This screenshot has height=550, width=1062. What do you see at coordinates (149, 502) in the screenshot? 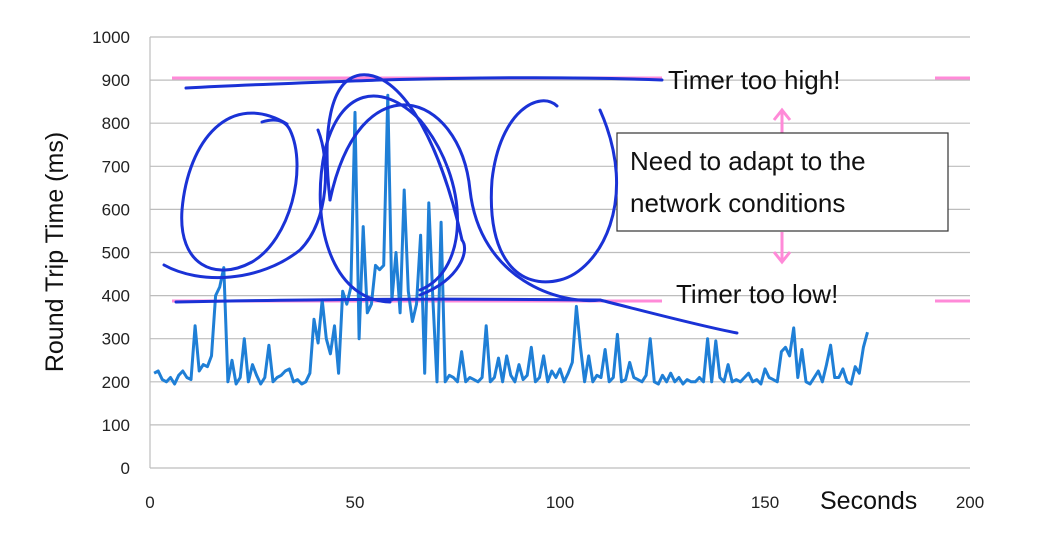
I see `x-tick-label: 0` at bounding box center [149, 502].